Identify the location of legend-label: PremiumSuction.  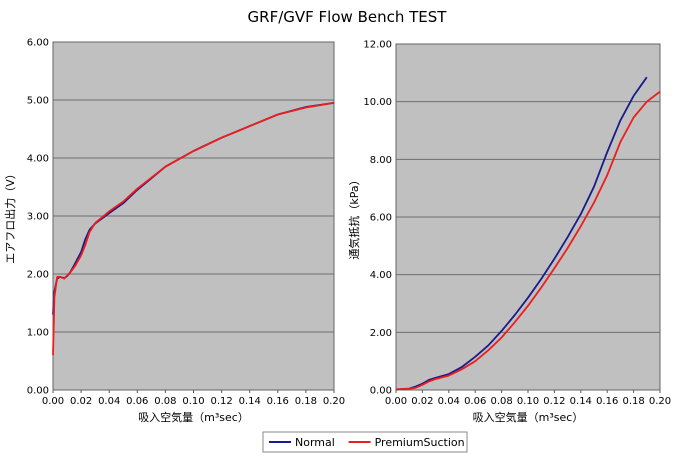
(420, 442).